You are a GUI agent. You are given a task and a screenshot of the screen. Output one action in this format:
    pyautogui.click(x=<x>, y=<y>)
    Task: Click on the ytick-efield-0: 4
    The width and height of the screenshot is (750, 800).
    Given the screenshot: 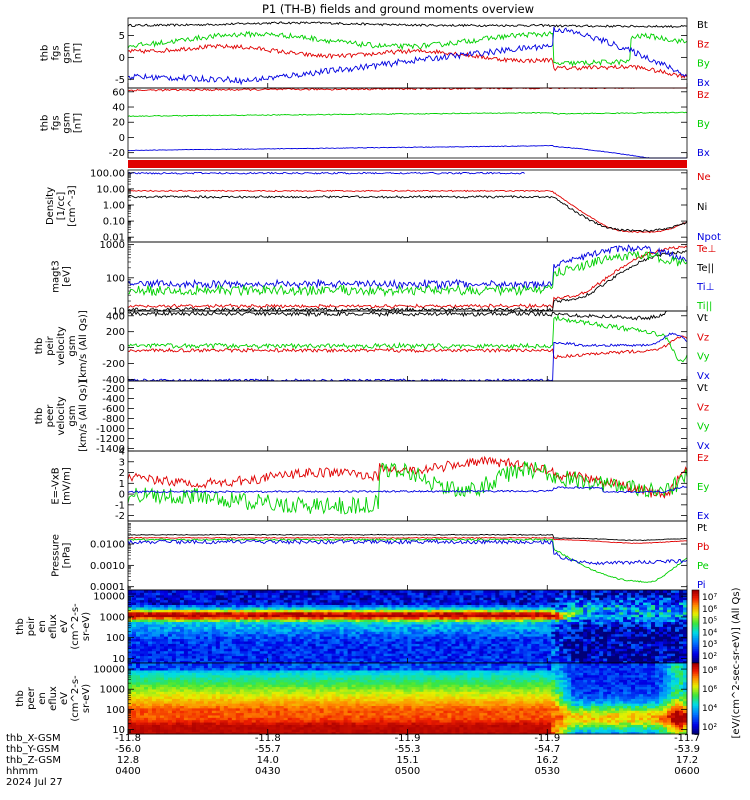 What is the action you would take?
    pyautogui.click(x=122, y=452)
    